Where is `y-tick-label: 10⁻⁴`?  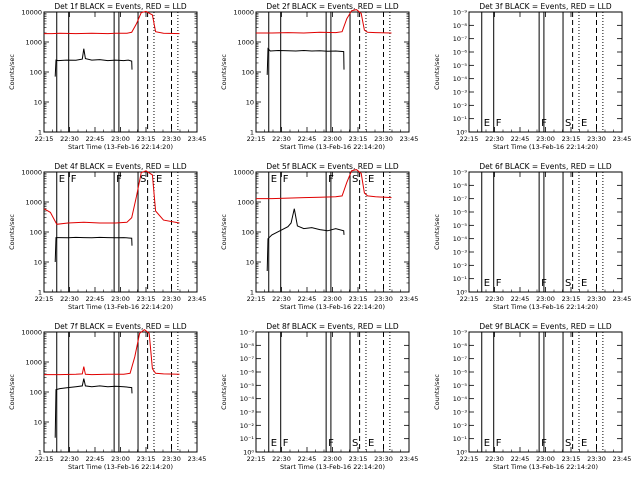 y-tick-label: 10⁻⁴ is located at coordinates (460, 399).